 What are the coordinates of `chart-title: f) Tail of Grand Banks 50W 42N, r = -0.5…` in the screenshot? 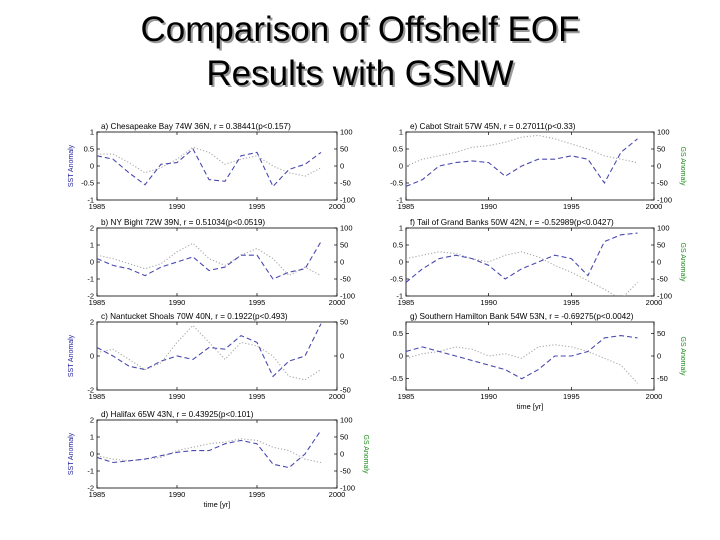 It's located at (512, 222).